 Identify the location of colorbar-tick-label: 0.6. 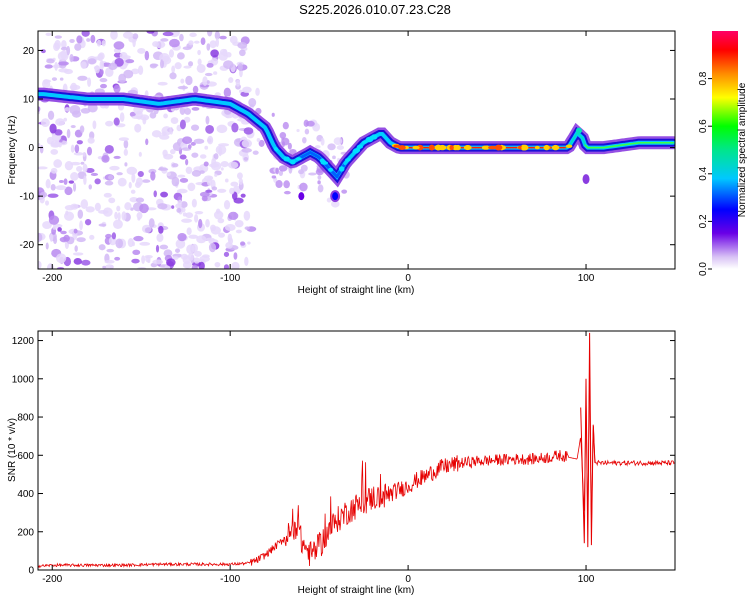
(703, 126).